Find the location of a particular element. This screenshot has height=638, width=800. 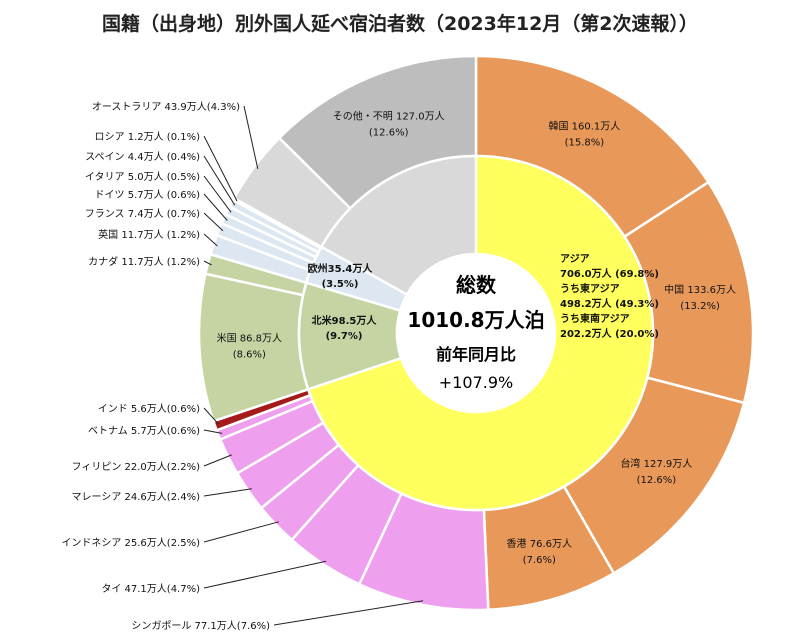

outer-ext-label-13: 英国 11.7万人 (1.2%) is located at coordinates (149, 234).